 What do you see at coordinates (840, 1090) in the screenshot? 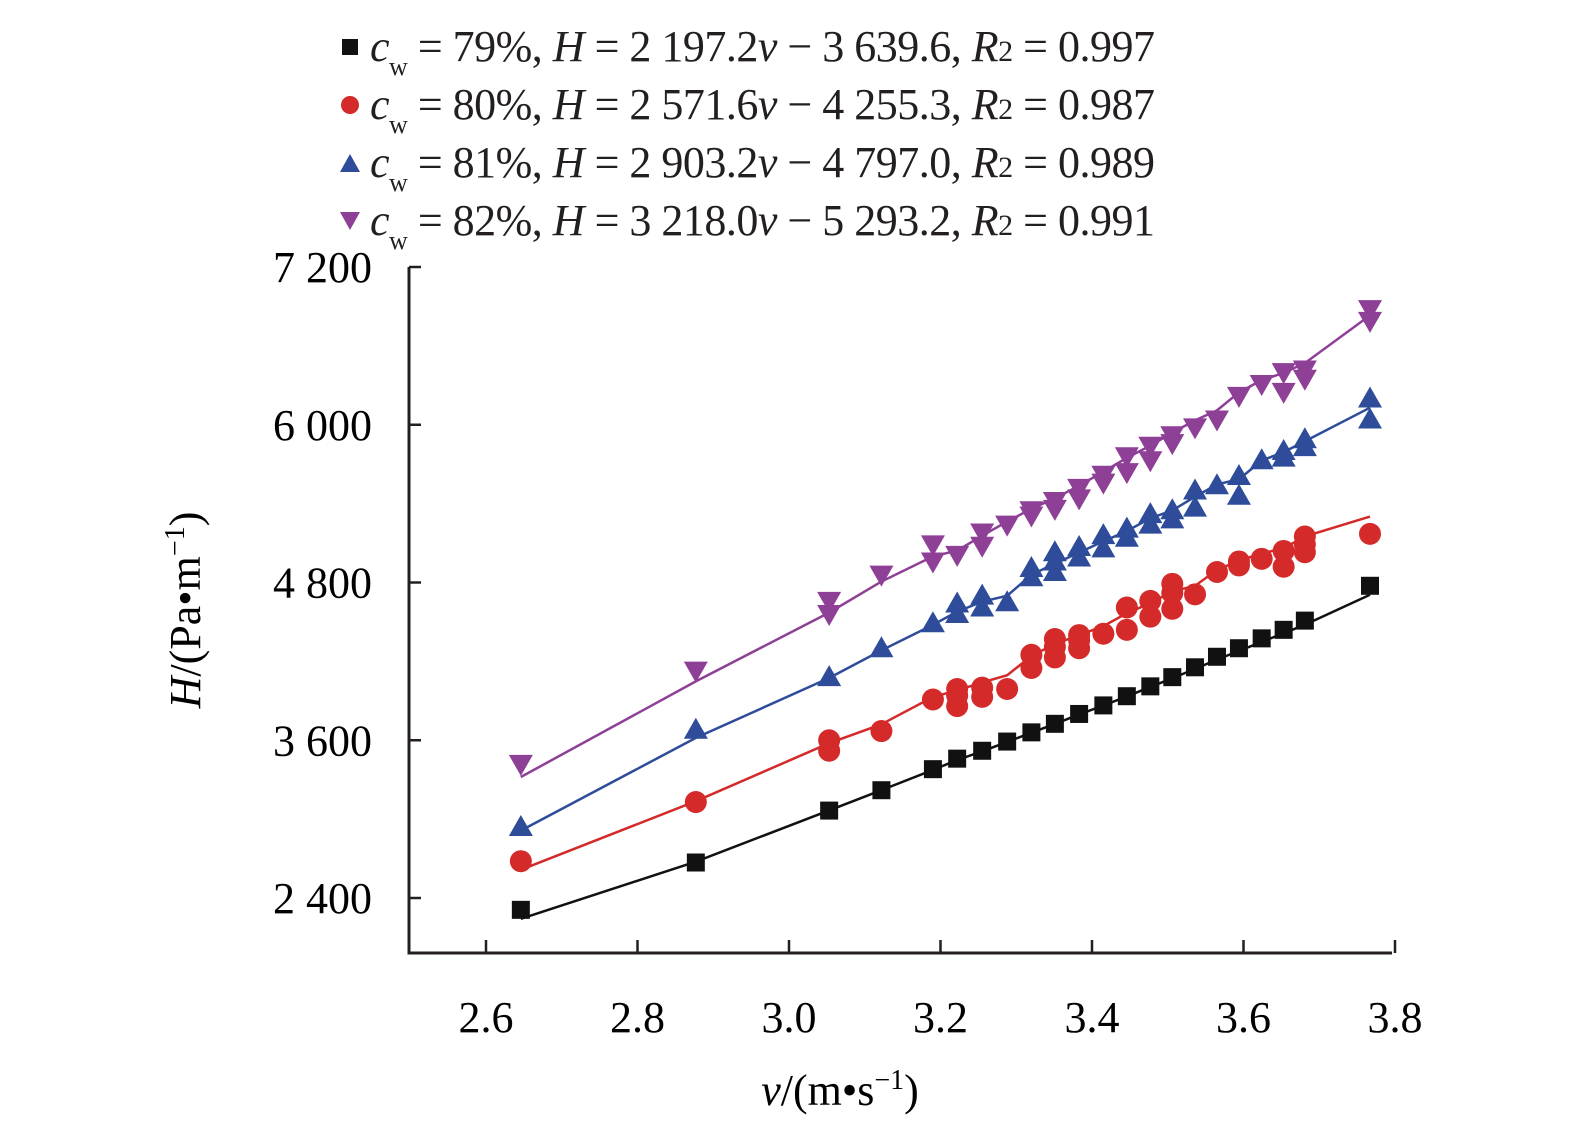
I see `x-axis-title: v/(m•s−1)` at bounding box center [840, 1090].